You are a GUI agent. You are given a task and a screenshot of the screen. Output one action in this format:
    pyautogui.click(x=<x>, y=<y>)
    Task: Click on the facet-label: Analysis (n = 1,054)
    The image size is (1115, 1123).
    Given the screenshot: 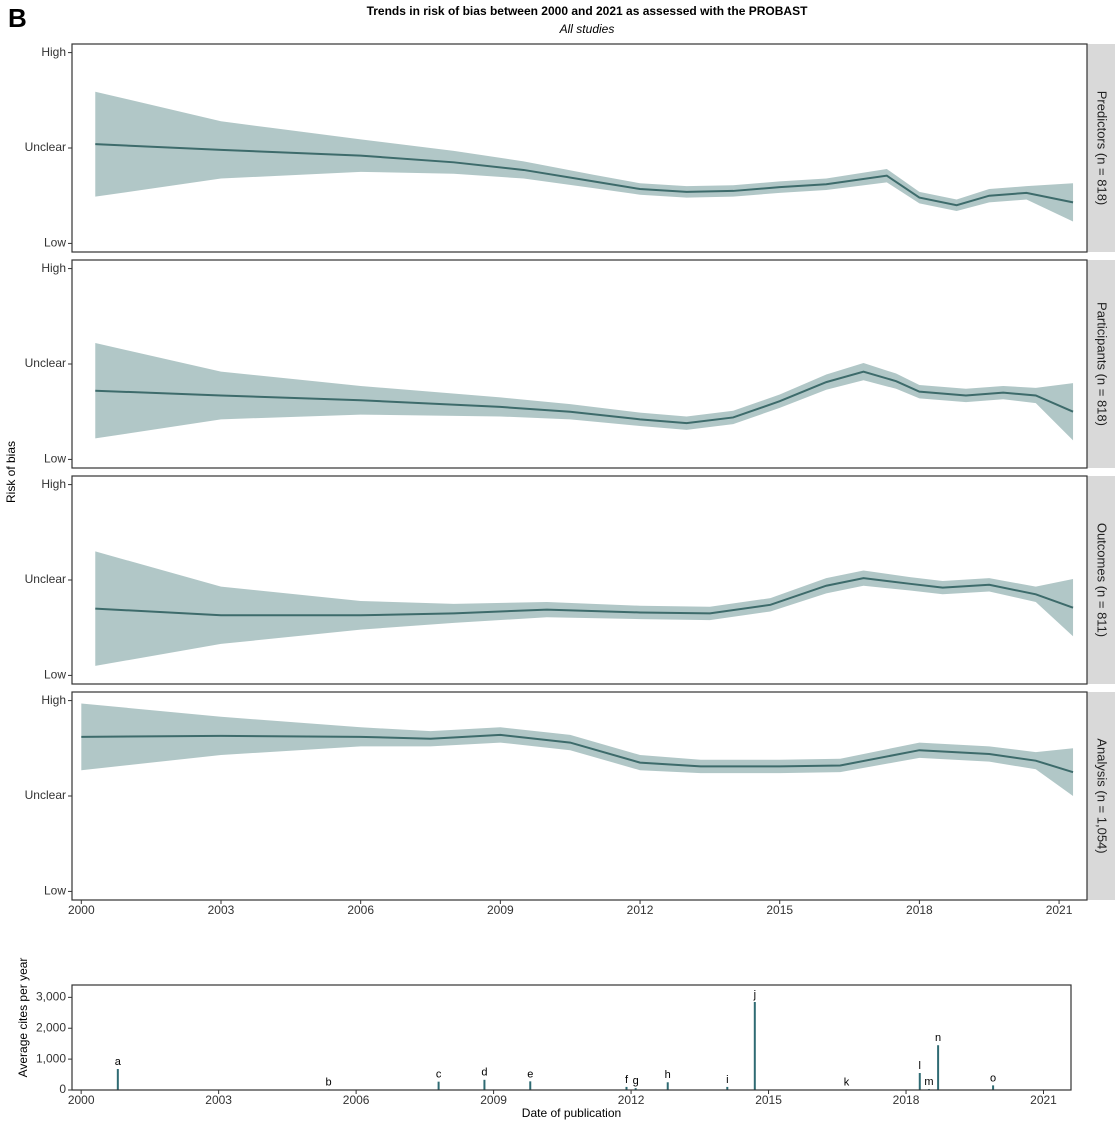 What is the action you would take?
    pyautogui.click(x=1102, y=795)
    